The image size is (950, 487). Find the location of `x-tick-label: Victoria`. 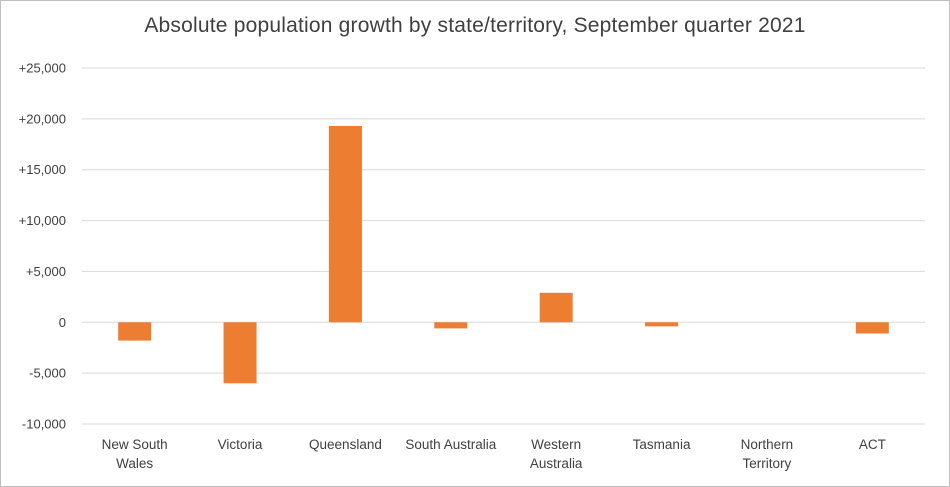

x-tick-label: Victoria is located at coordinates (240, 444).